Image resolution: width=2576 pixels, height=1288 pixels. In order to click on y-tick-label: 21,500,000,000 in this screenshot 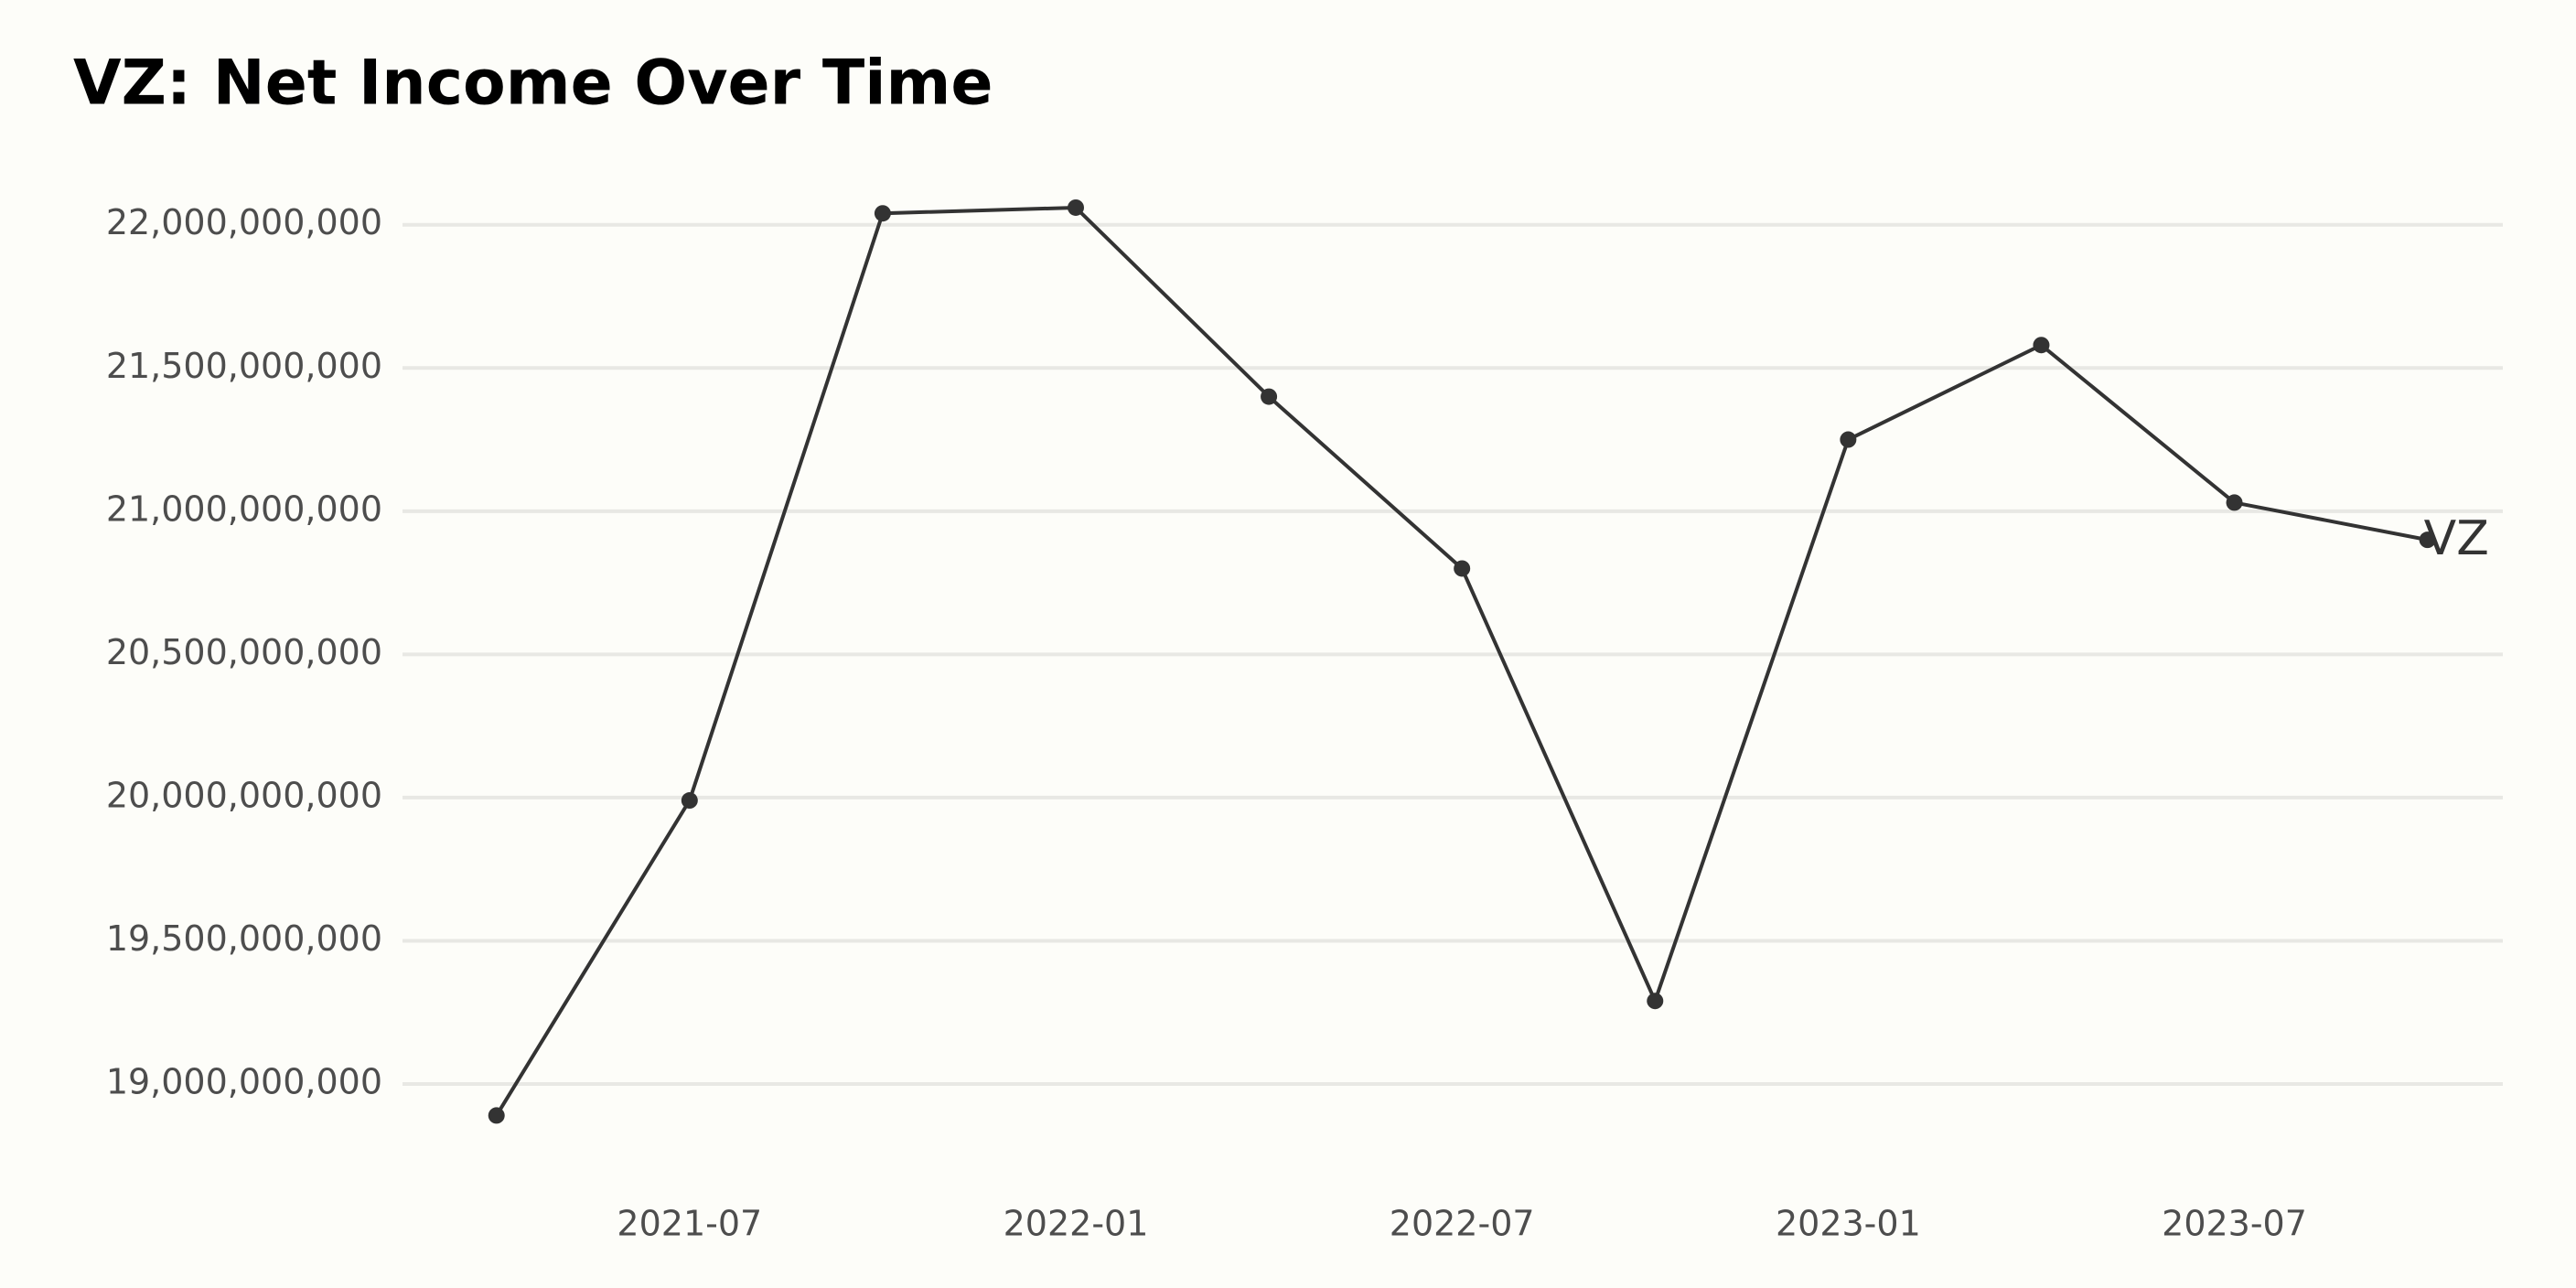, I will do `click(244, 366)`.